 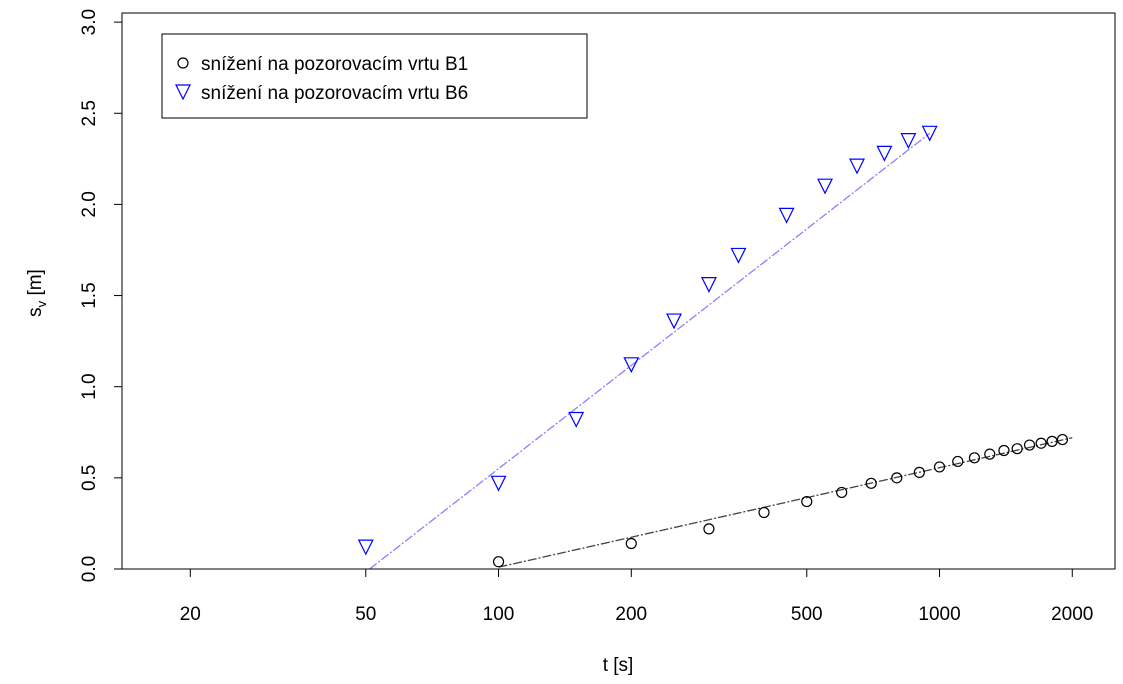 What do you see at coordinates (785, 502) in the screenshot?
I see `fit-line-b1` at bounding box center [785, 502].